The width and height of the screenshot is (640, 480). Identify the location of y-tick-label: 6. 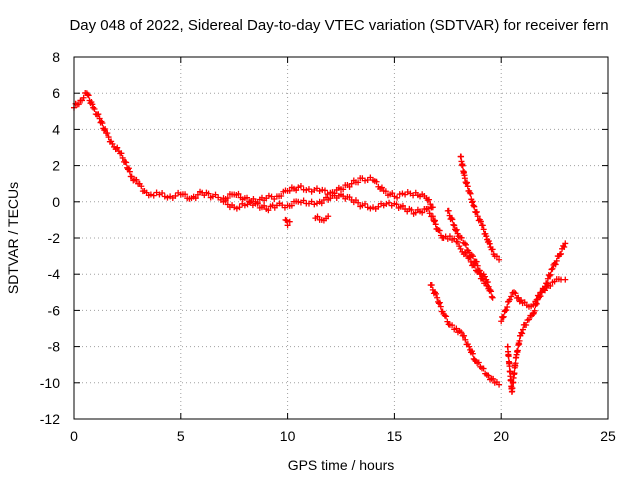
(56, 93).